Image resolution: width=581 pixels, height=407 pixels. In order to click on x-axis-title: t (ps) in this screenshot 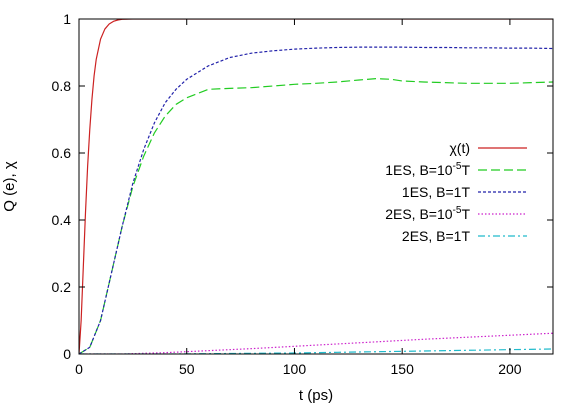, I will do `click(316, 395)`.